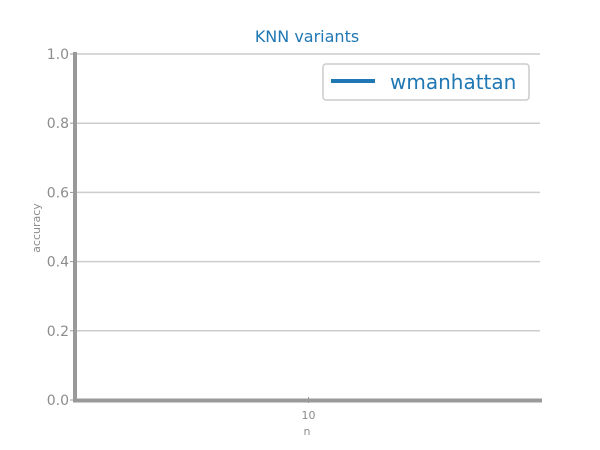 This screenshot has width=600, height=450. I want to click on y-axis-title: accuracy, so click(36, 228).